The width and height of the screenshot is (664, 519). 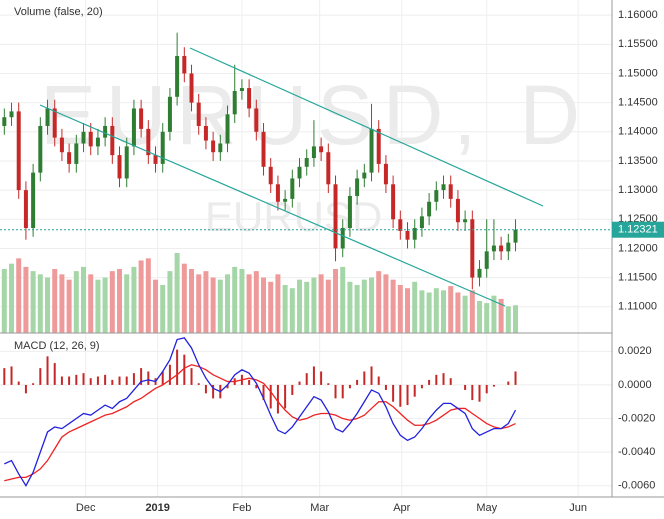 What do you see at coordinates (638, 161) in the screenshot?
I see `y-tick-label: 1.13500` at bounding box center [638, 161].